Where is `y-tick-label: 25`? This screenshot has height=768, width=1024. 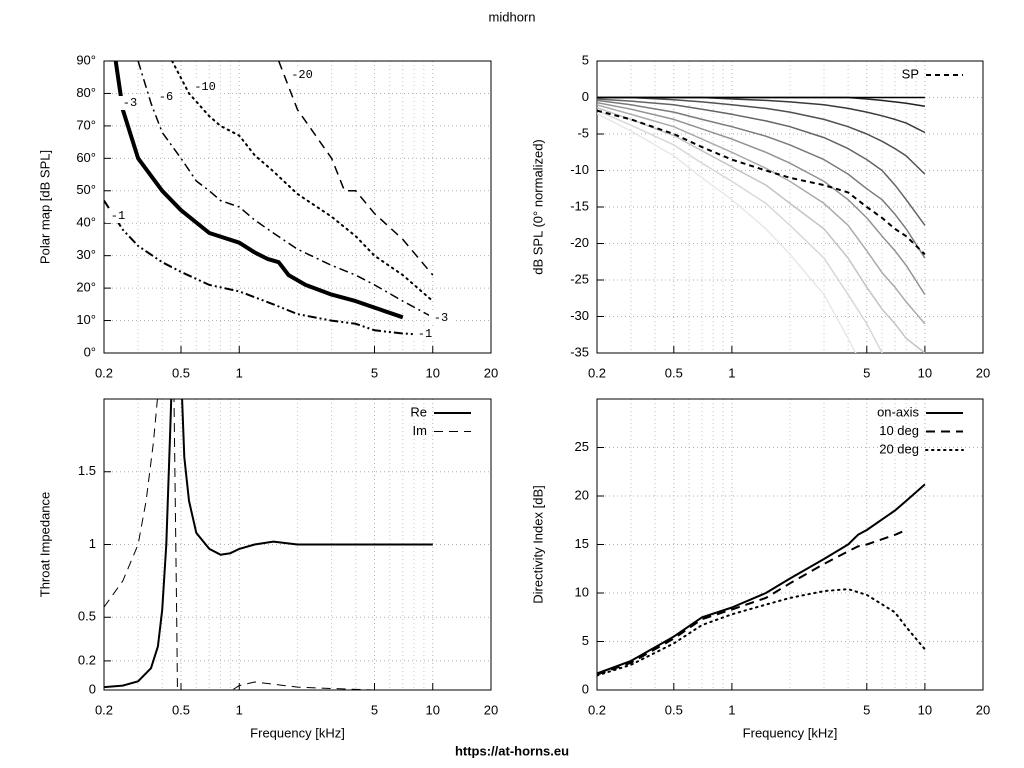 y-tick-label: 25 is located at coordinates (582, 446).